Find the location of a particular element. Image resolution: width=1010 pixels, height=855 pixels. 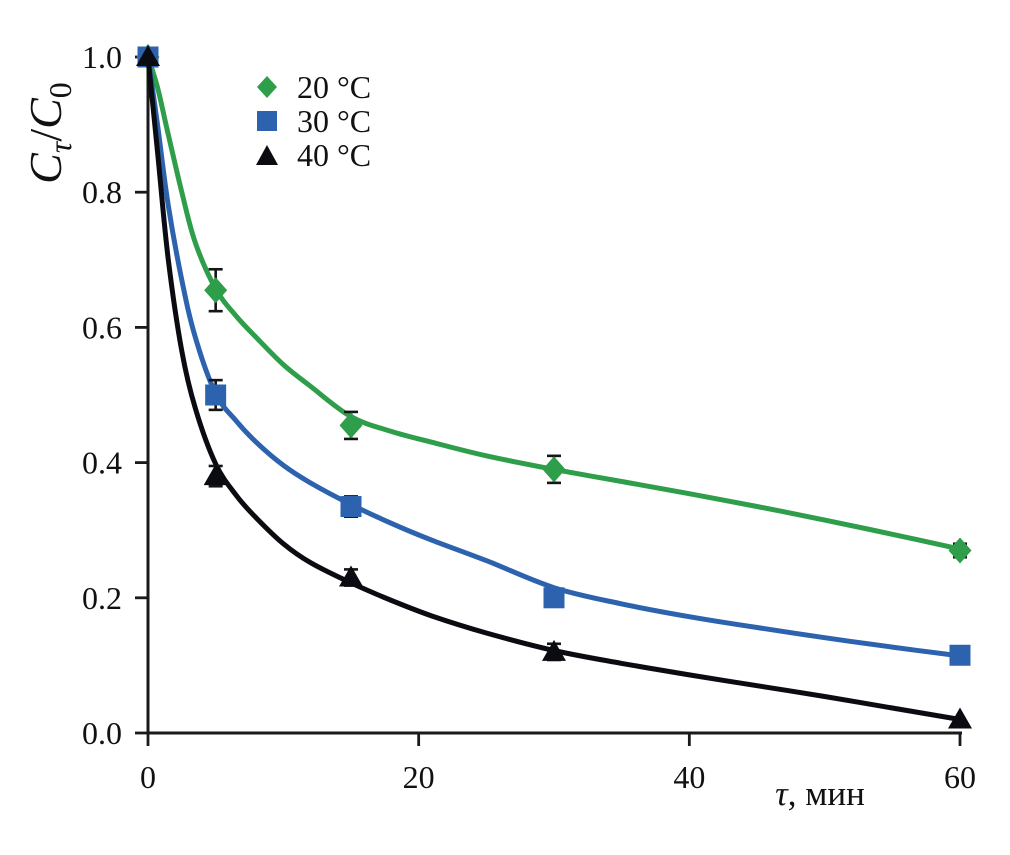

legend-item-20c: 20 °C is located at coordinates (313, 86).